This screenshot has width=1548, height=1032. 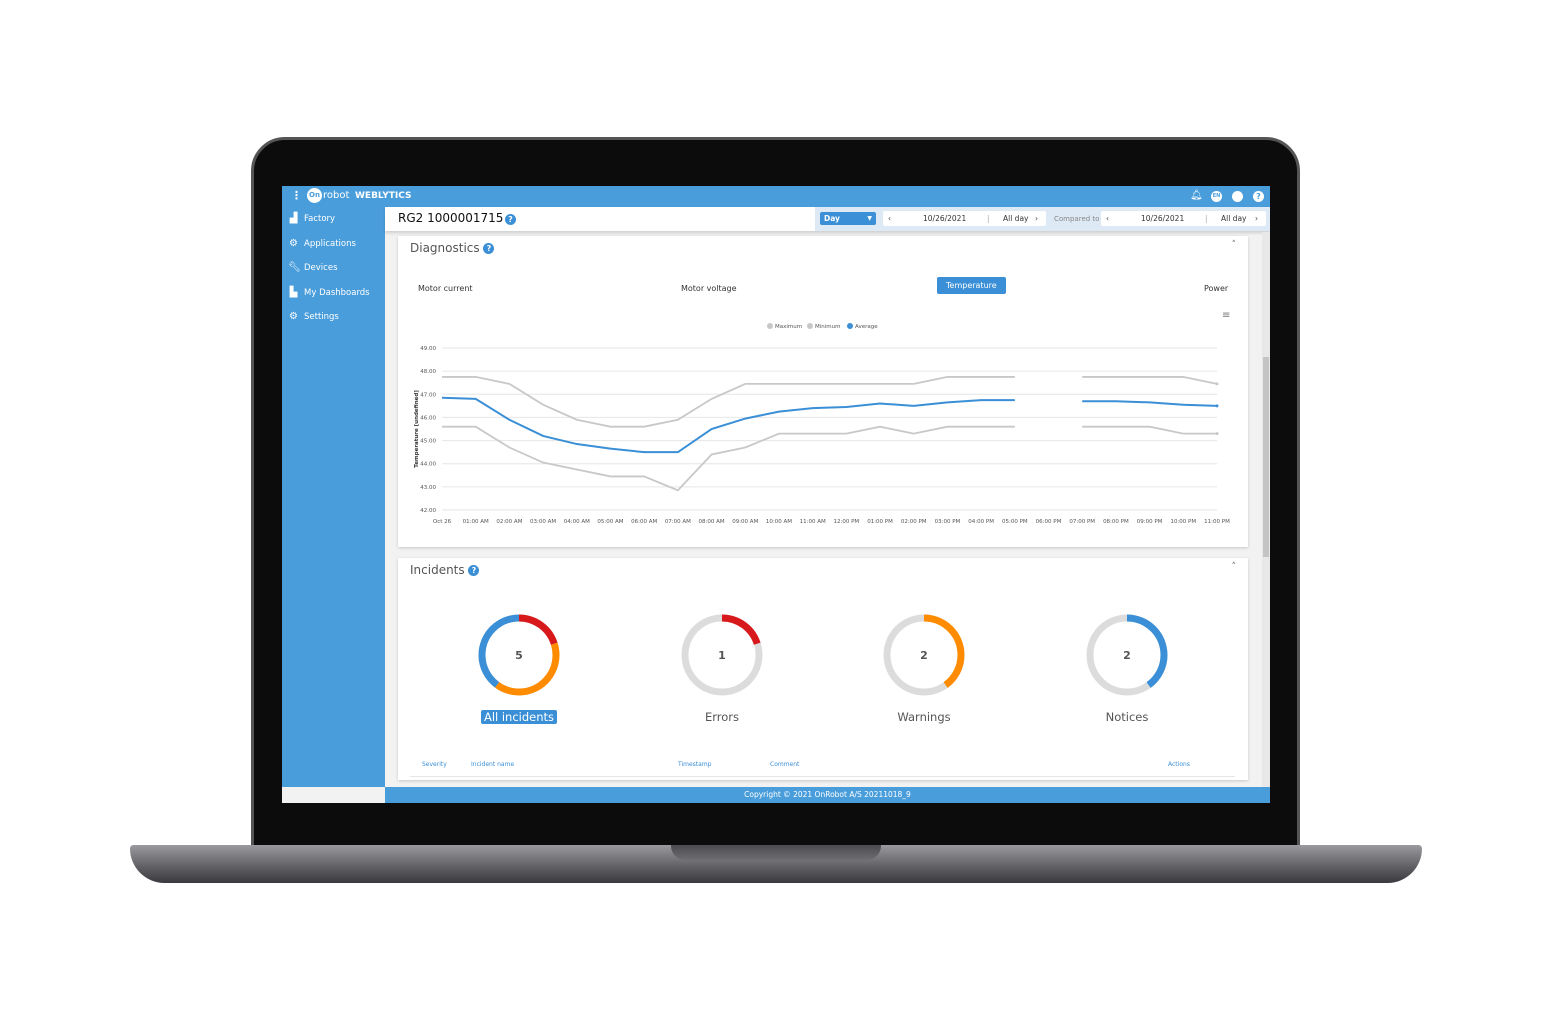 I want to click on column-header-actions: Actions, so click(x=1179, y=764).